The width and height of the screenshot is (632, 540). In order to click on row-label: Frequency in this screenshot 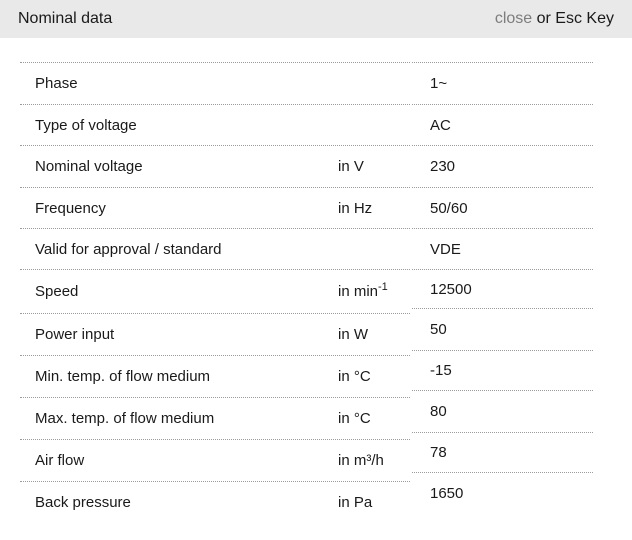, I will do `click(70, 208)`.